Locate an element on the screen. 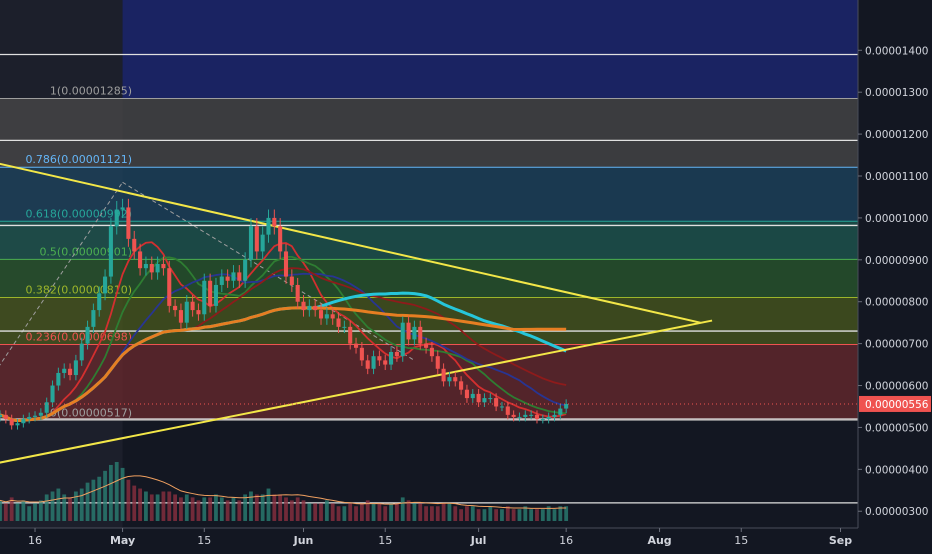 The image size is (932, 554). price-tick-label: 0.00000400 is located at coordinates (896, 470).